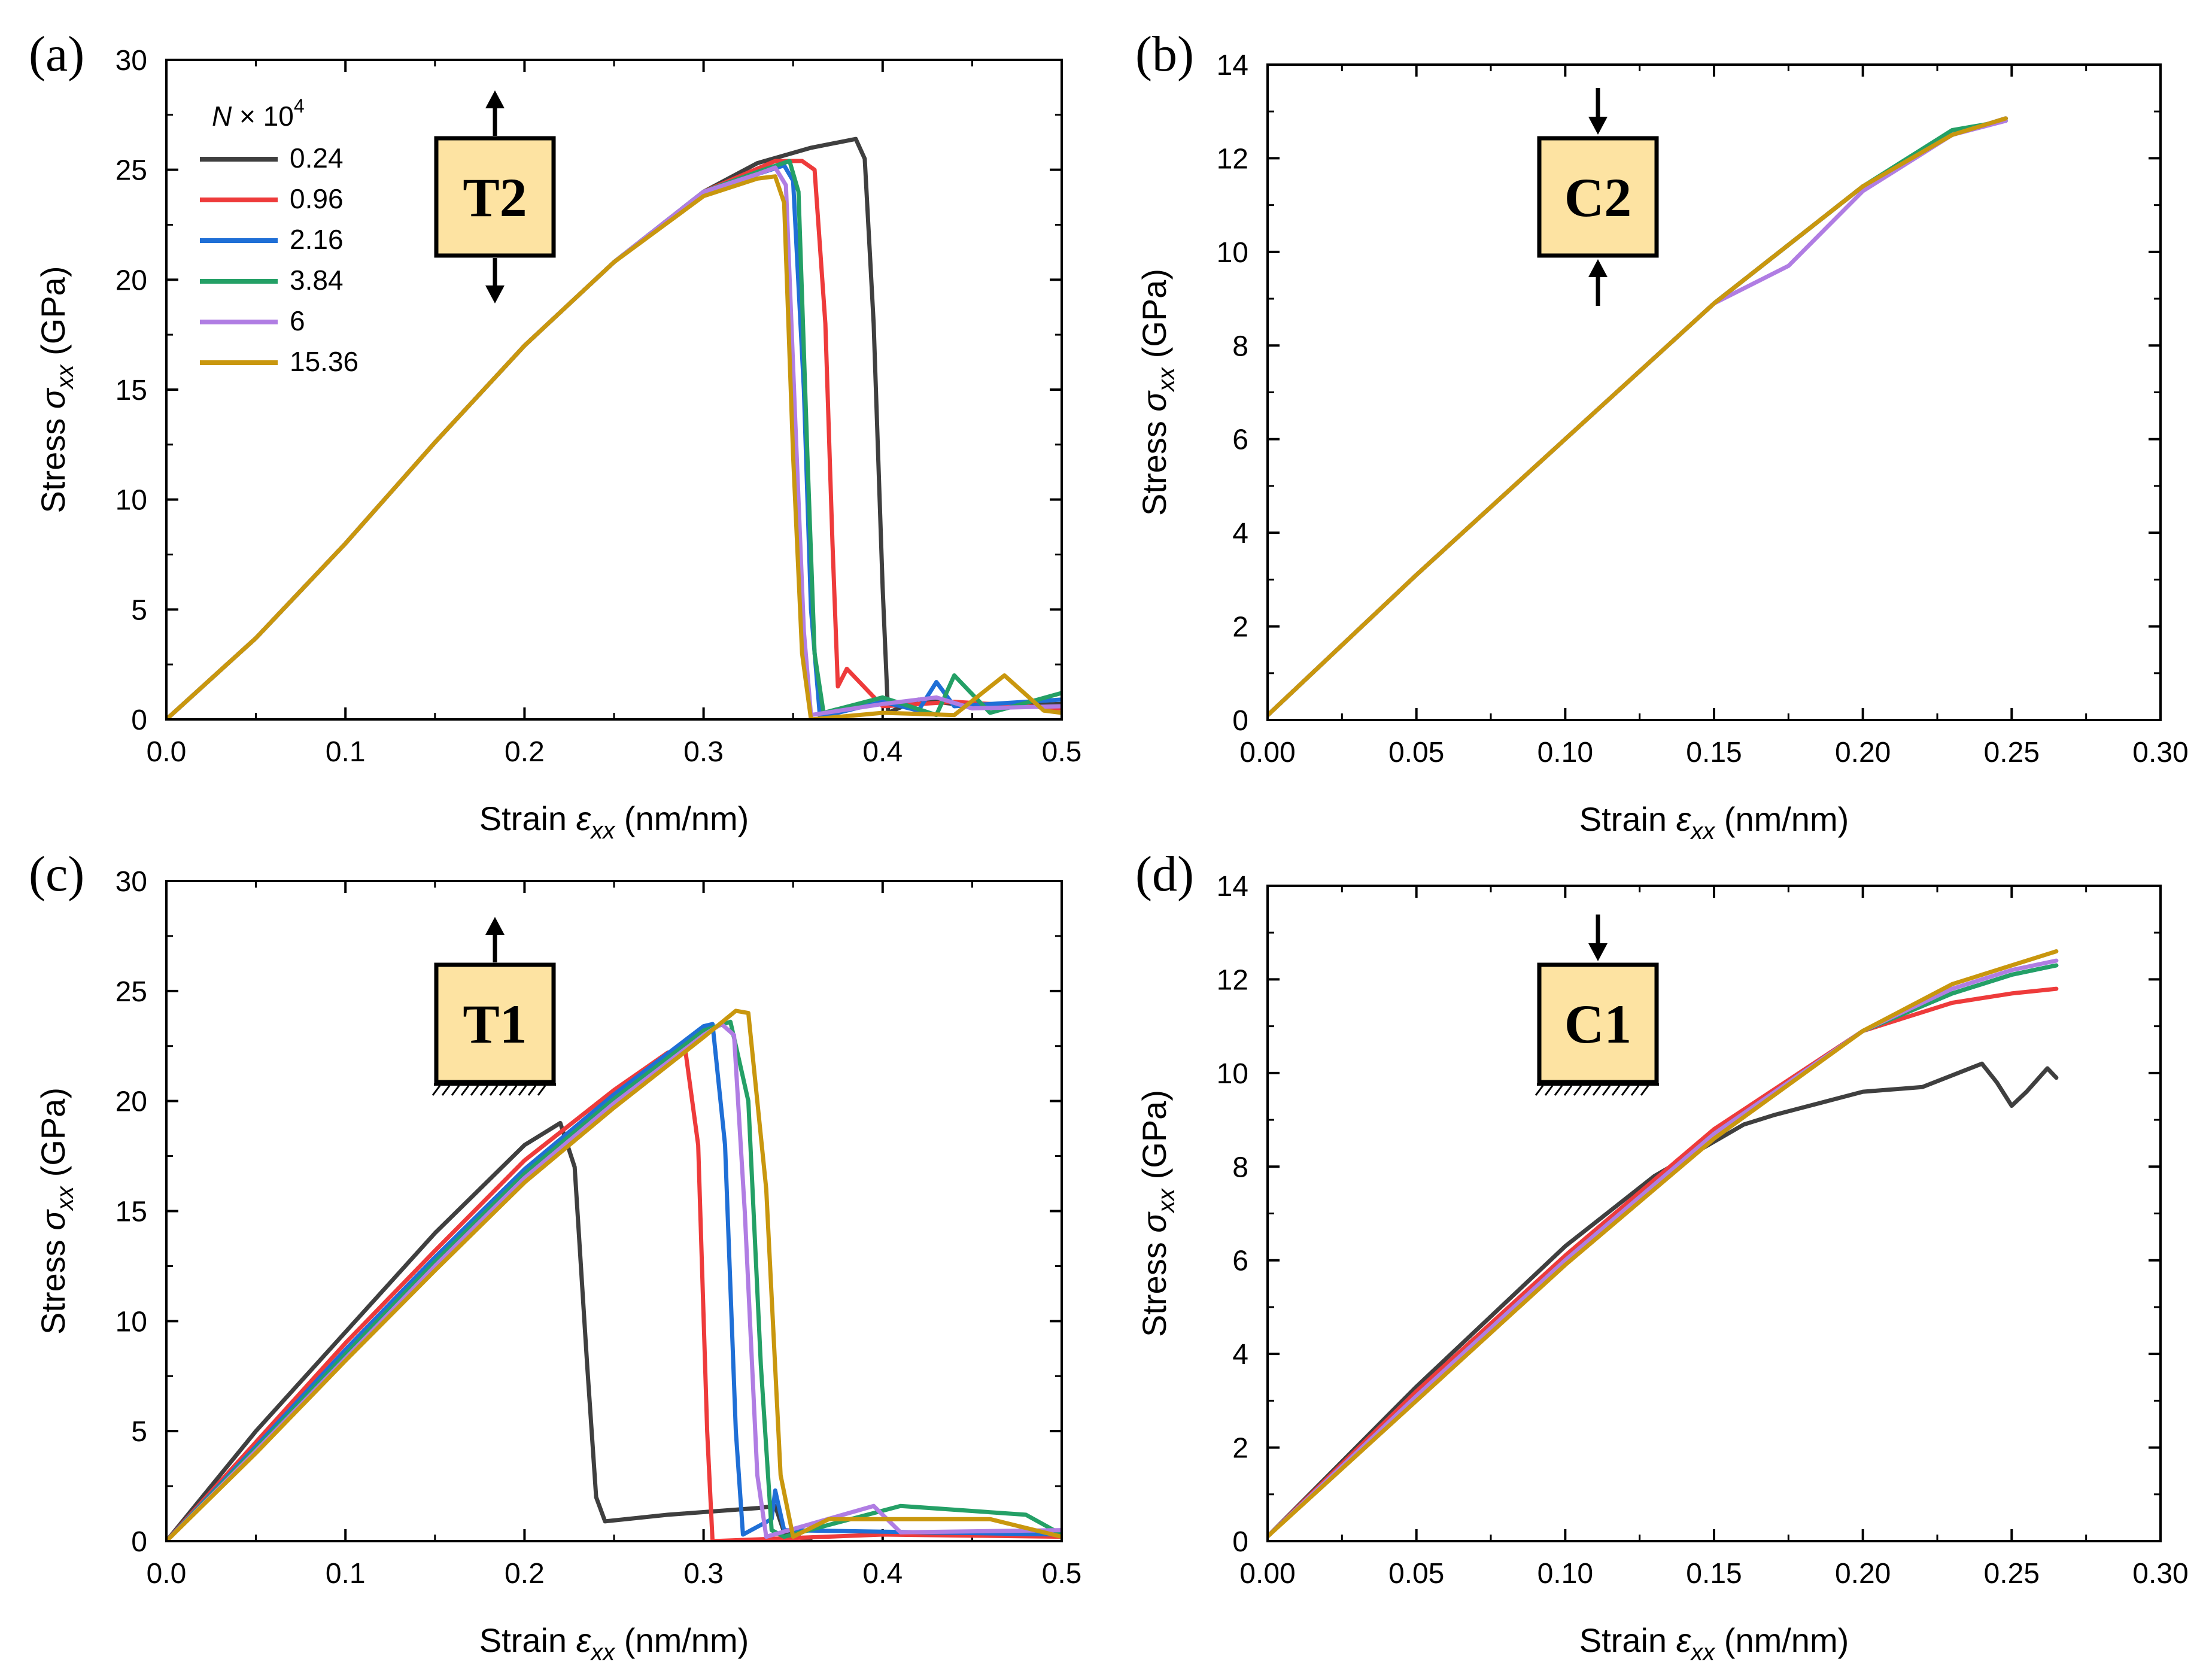  Describe the element at coordinates (1565, 753) in the screenshot. I see `x-tick-label: 0.10` at that location.